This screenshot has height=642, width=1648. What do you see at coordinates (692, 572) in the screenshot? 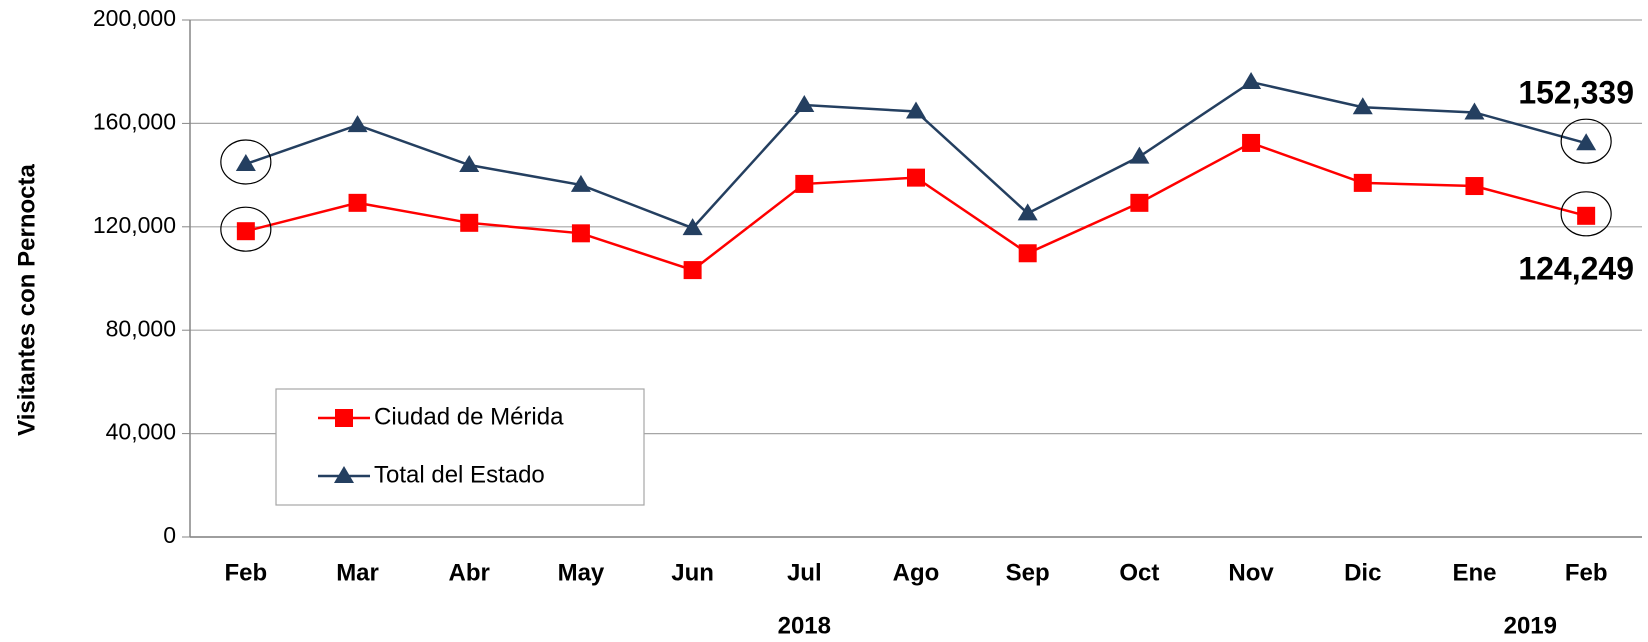
I see `x-tick-label: Jun` at bounding box center [692, 572].